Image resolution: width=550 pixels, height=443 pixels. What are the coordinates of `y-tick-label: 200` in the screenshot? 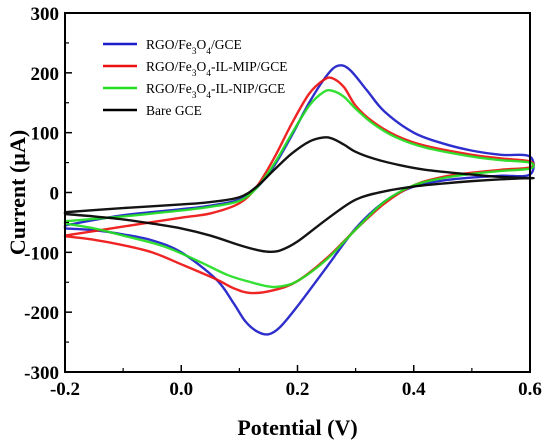 It's located at (45, 74).